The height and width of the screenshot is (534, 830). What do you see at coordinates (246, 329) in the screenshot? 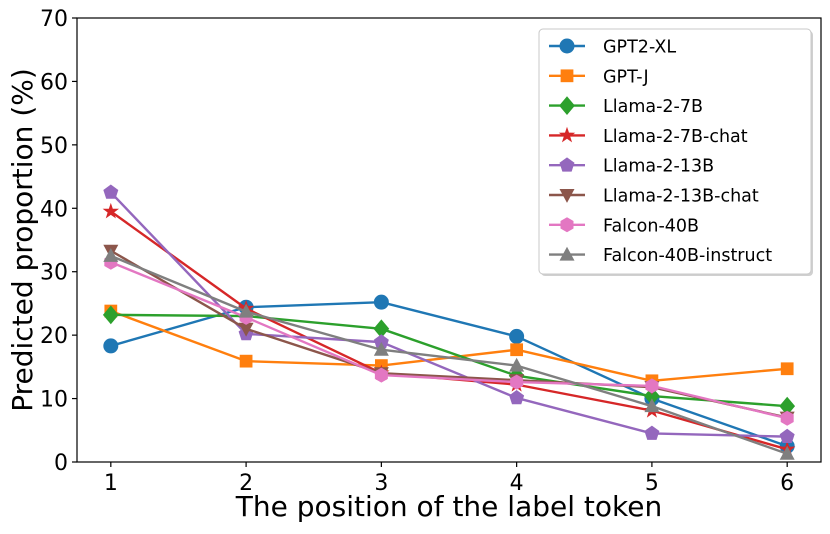
I see `data-point-llama-2-13b-chat` at bounding box center [246, 329].